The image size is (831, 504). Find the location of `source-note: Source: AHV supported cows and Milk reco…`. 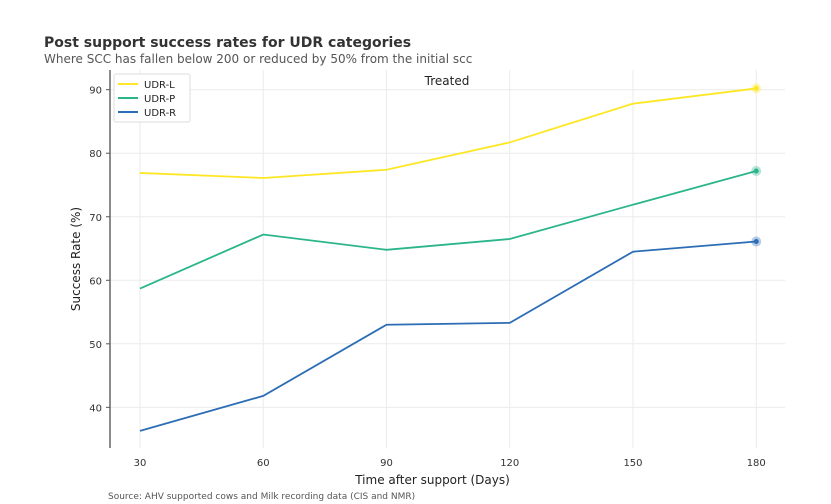

source-note: Source: AHV supported cows and Milk reco… is located at coordinates (262, 497).